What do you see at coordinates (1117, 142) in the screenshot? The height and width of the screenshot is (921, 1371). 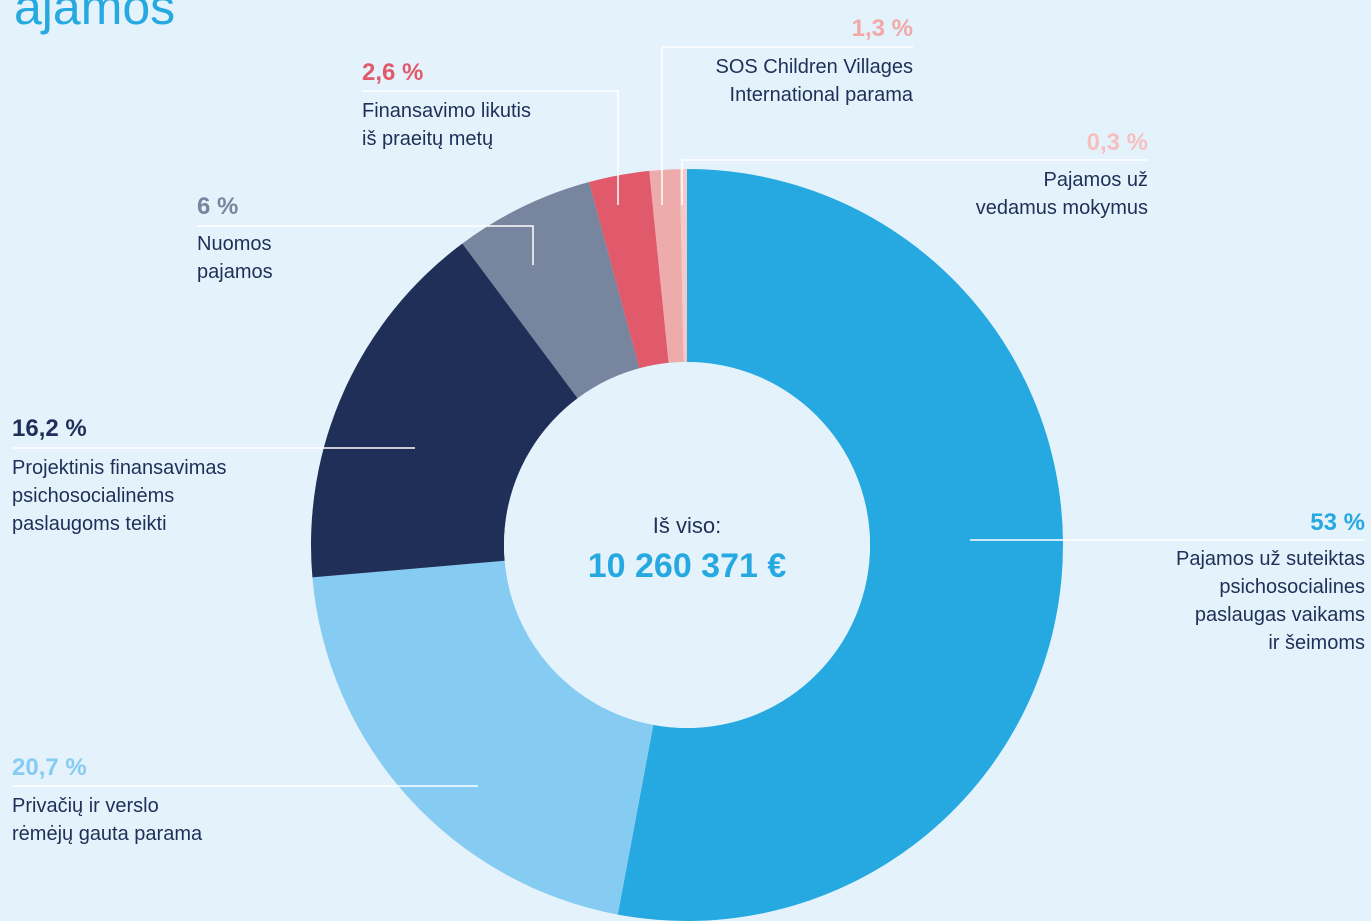 I see `value-label: 0,3 %` at bounding box center [1117, 142].